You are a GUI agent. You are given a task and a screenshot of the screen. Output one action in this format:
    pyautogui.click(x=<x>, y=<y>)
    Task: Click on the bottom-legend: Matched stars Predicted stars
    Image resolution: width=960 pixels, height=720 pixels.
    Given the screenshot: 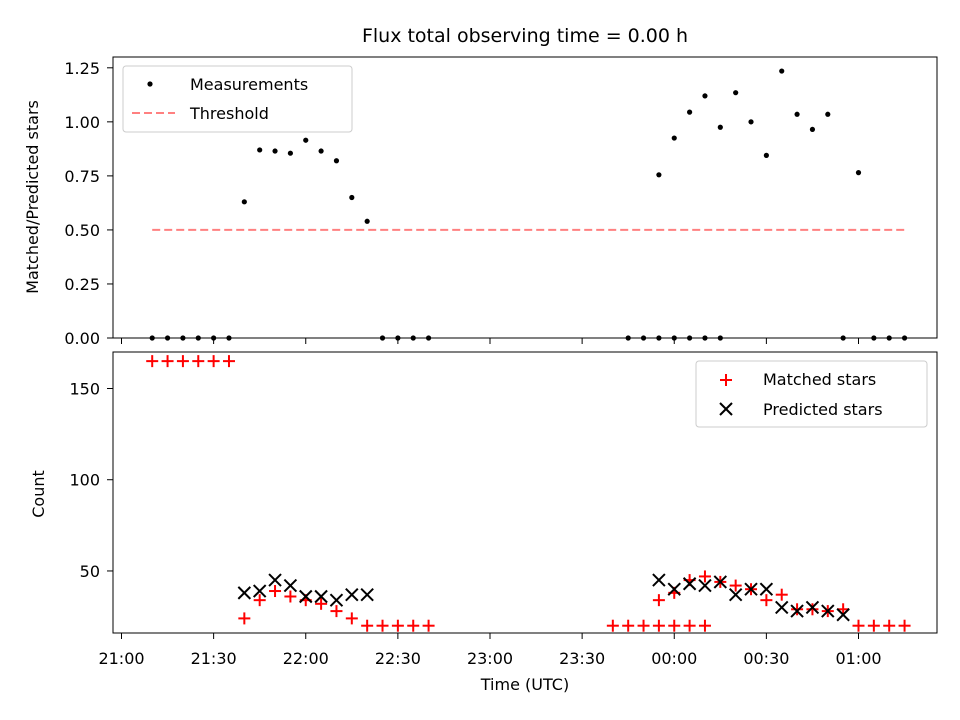 What is the action you would take?
    pyautogui.click(x=811, y=394)
    